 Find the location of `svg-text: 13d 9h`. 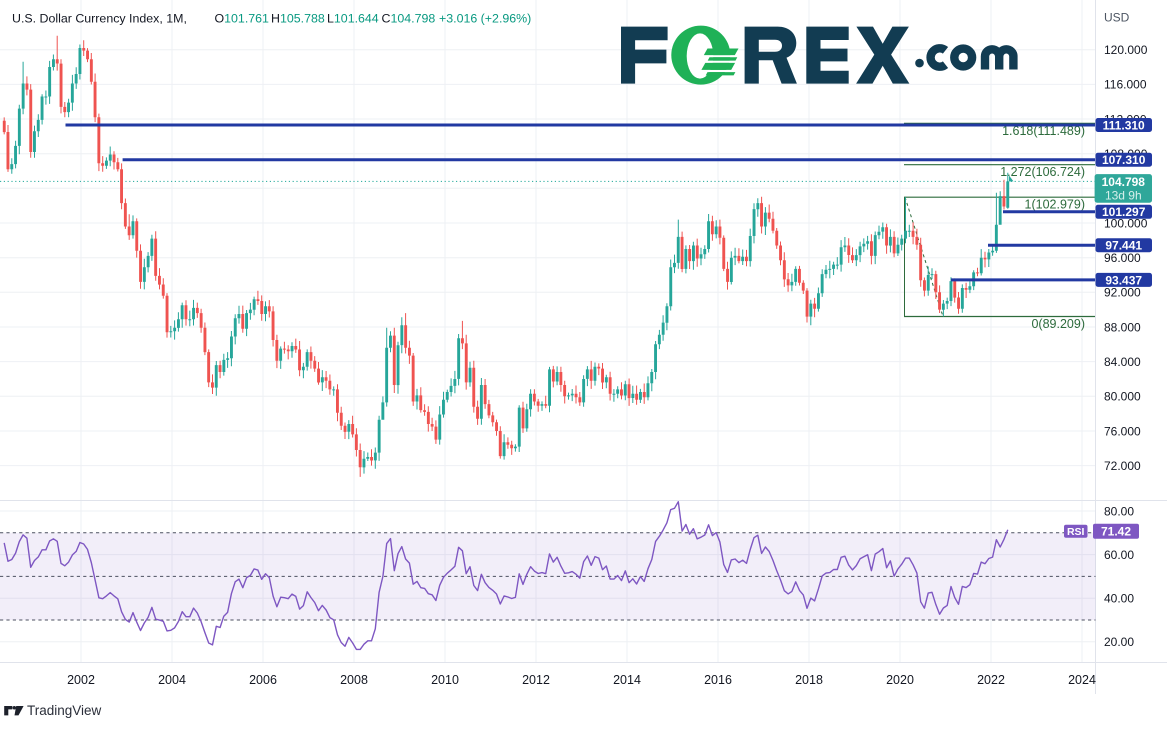

svg-text: 13d 9h is located at coordinates (1123, 196).